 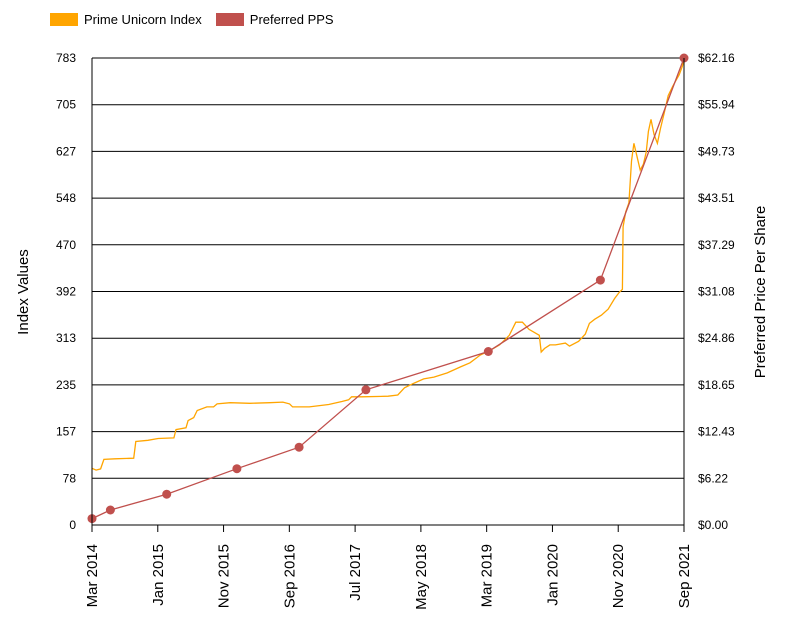 What do you see at coordinates (72, 525) in the screenshot?
I see `left-tick-label: 0` at bounding box center [72, 525].